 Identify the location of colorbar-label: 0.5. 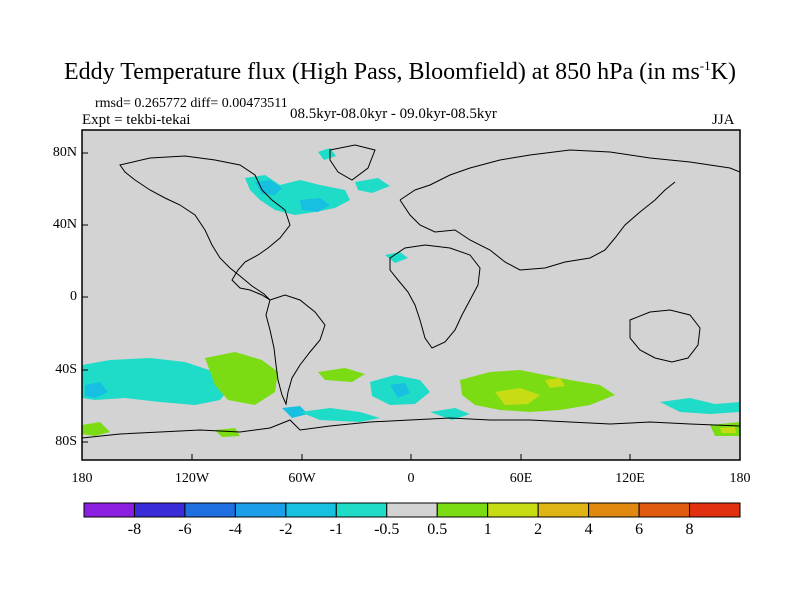
(437, 529).